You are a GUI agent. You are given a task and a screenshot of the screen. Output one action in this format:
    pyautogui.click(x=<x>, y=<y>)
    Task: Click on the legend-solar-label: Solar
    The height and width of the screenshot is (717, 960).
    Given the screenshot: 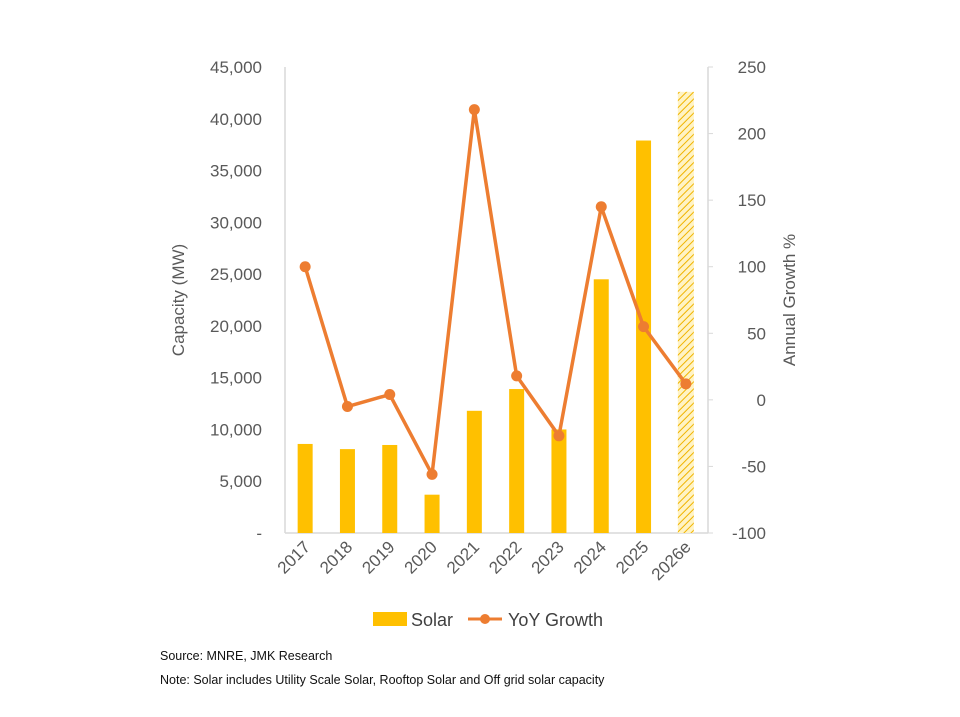 What is the action you would take?
    pyautogui.click(x=432, y=620)
    